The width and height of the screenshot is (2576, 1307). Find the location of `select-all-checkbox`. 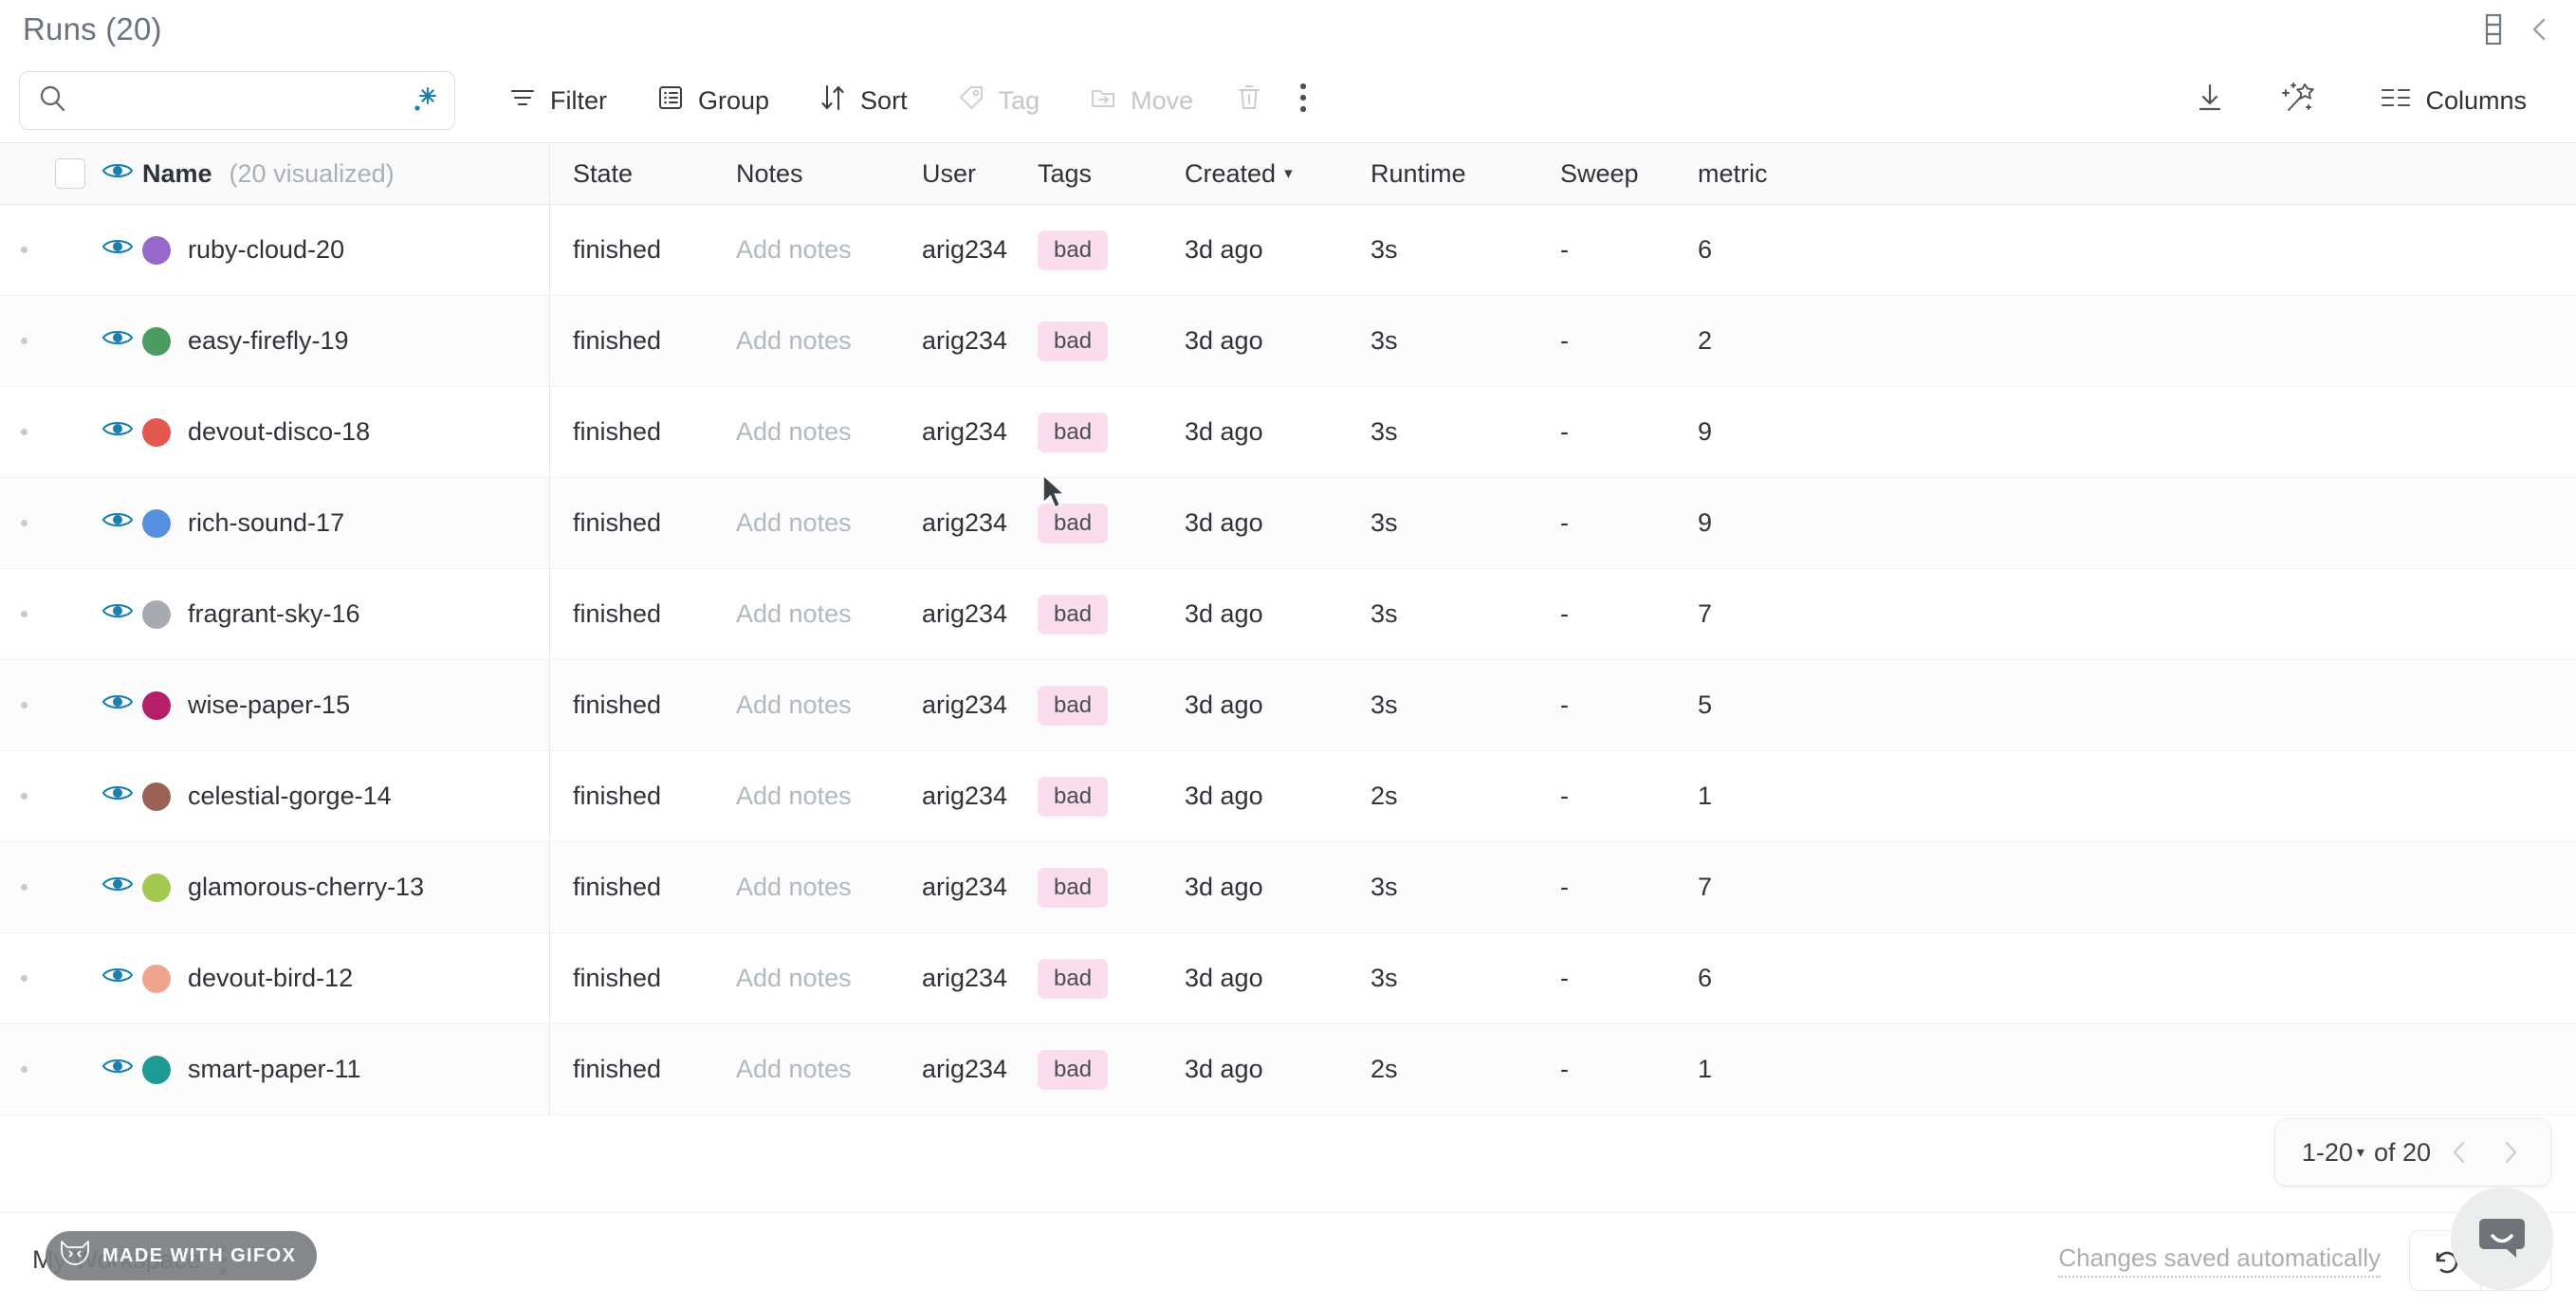

select-all-checkbox is located at coordinates (70, 173).